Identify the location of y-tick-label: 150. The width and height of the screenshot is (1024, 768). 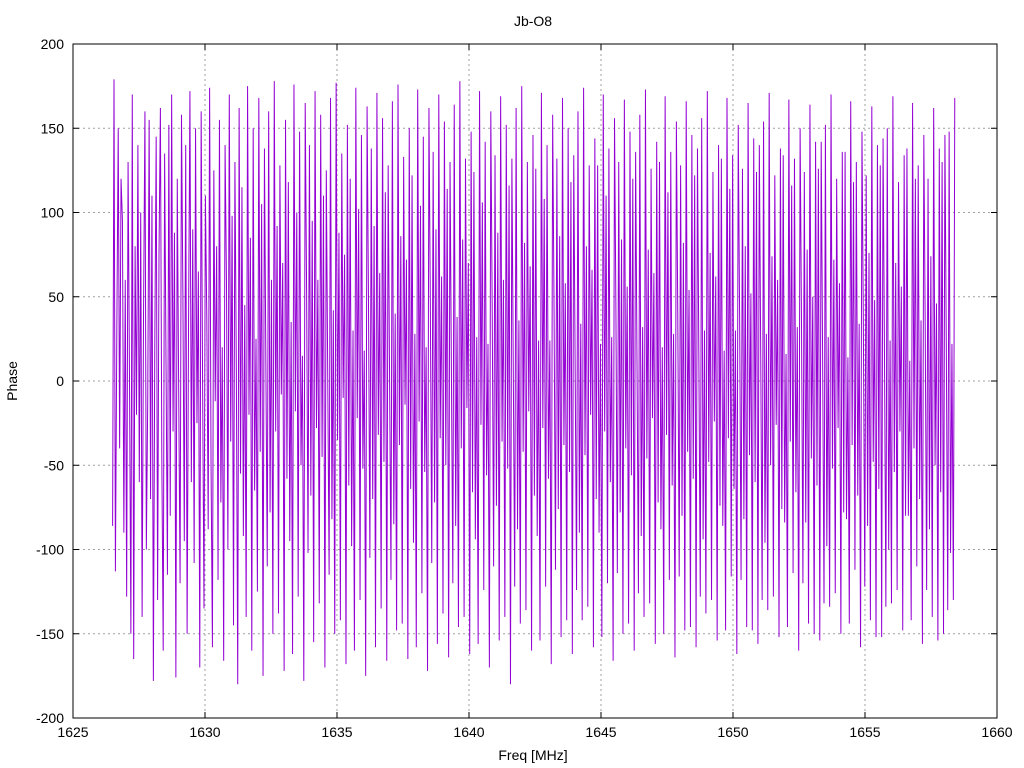
(53, 128).